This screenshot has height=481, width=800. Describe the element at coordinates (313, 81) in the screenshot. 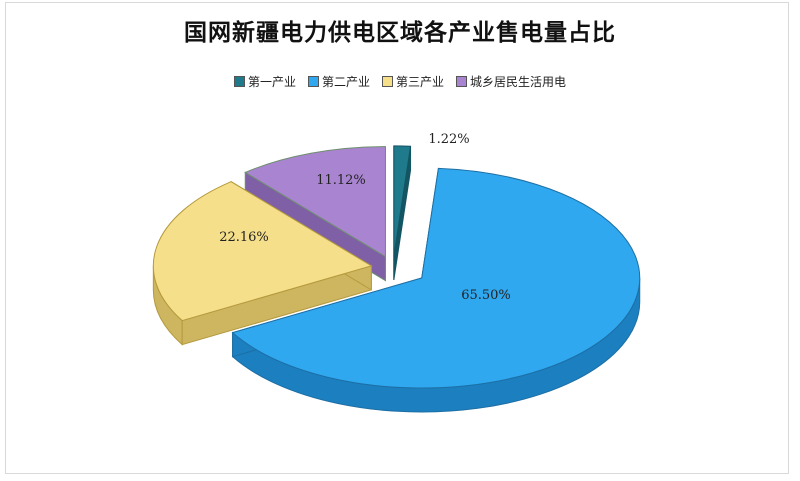

I see `legend-swatch-secondary` at that location.